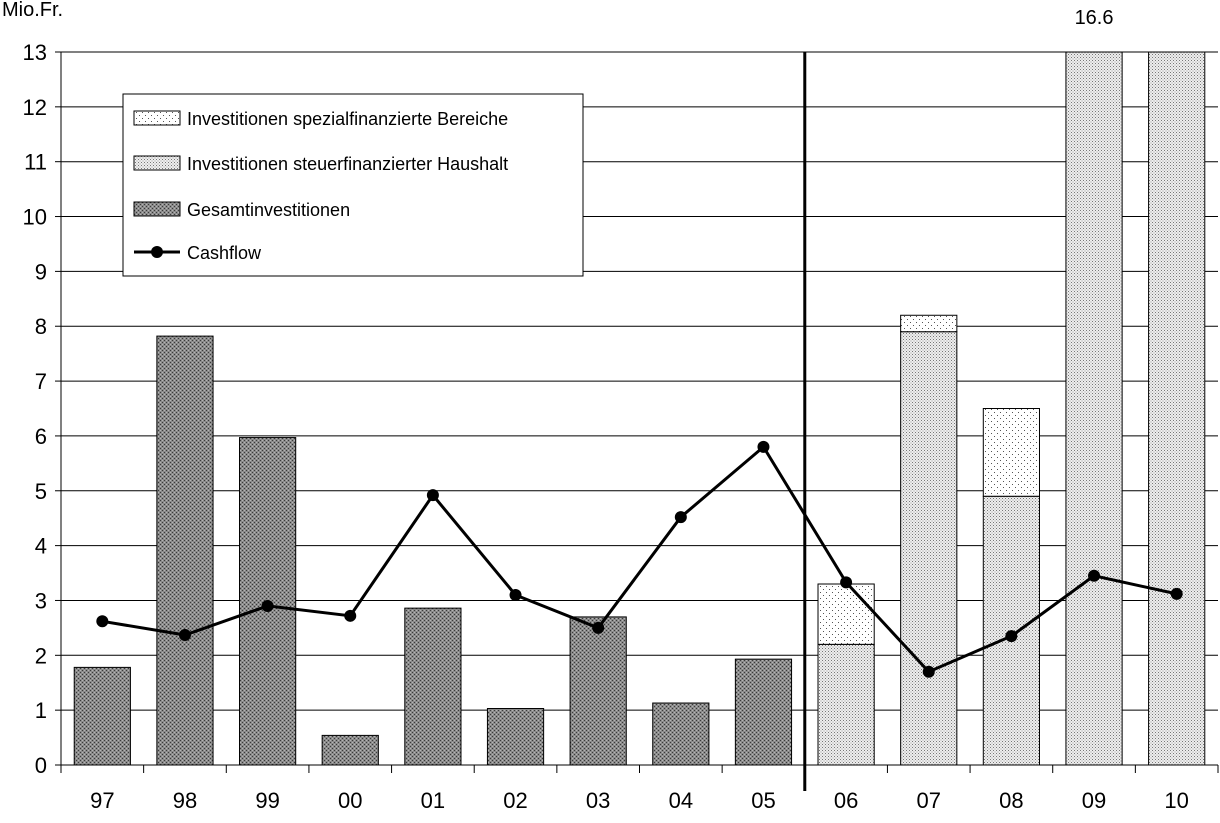 The image size is (1220, 823). What do you see at coordinates (32, 10) in the screenshot?
I see `y-axis-unit-label: Mio.Fr.` at bounding box center [32, 10].